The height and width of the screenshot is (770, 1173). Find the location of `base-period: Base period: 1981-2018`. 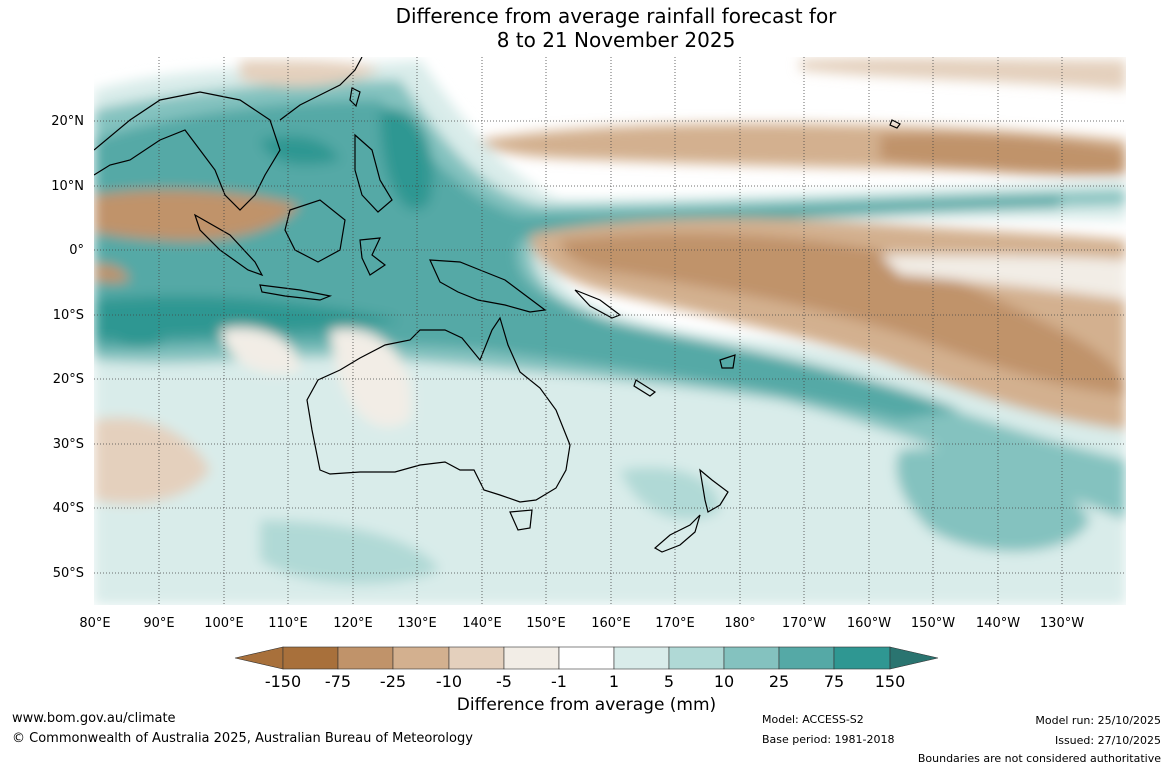

base-period: Base period: 1981-2018 is located at coordinates (828, 739).